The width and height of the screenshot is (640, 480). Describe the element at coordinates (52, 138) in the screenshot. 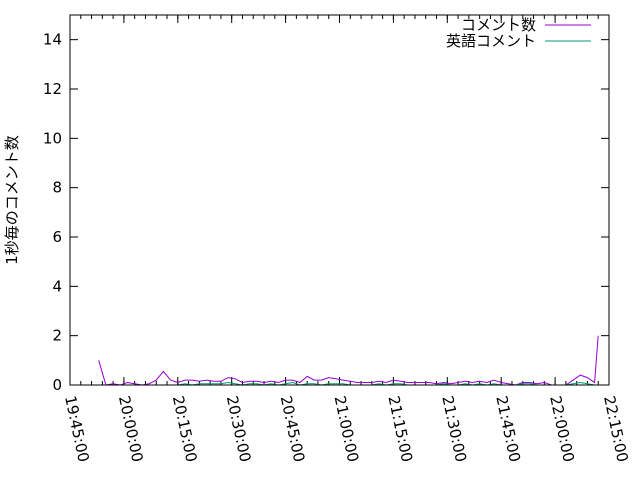

I see `y-tick-label: 10` at that location.